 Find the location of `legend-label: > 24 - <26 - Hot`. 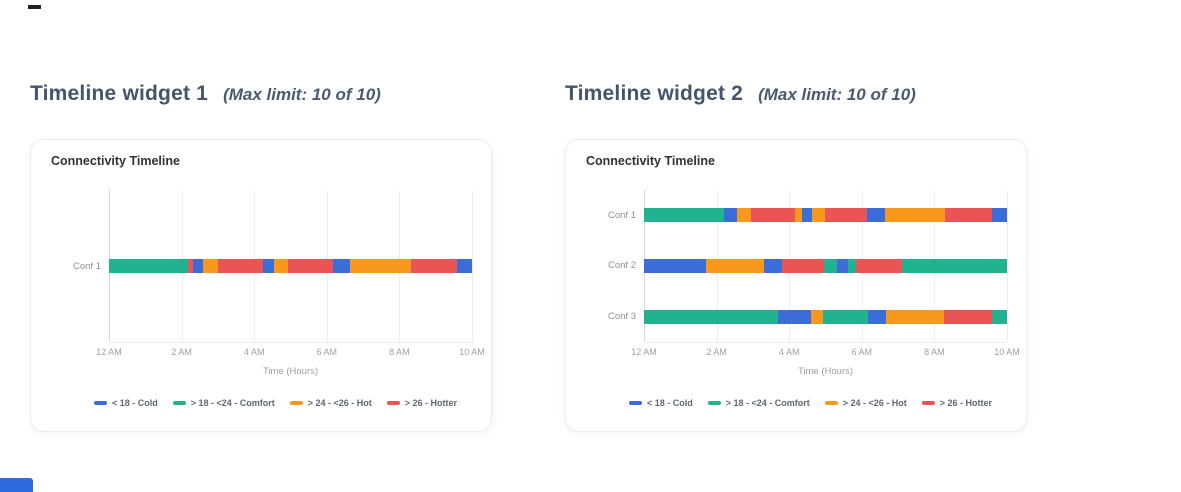

legend-label: > 24 - <26 - Hot is located at coordinates (874, 403).